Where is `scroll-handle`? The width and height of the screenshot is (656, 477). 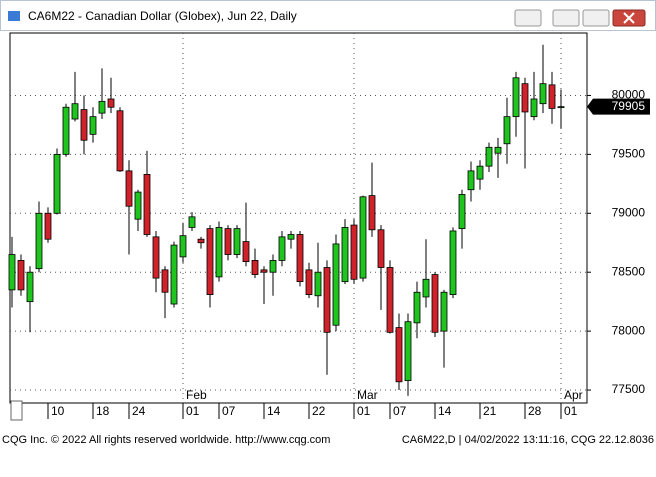 scroll-handle is located at coordinates (16, 410).